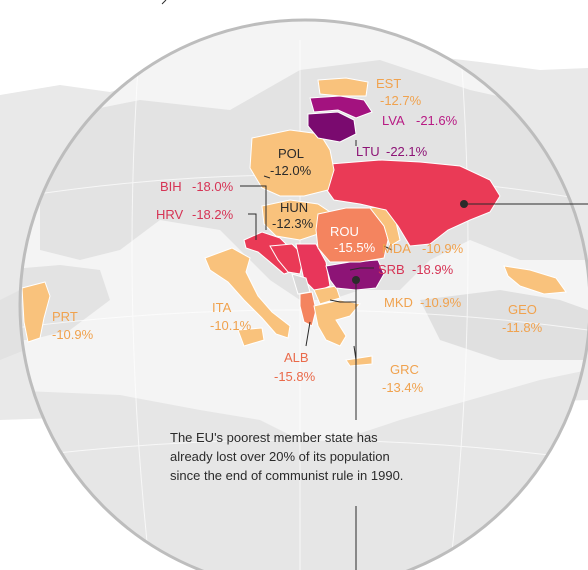 This screenshot has width=588, height=570. I want to click on region-bulgaria, so click(355, 275).